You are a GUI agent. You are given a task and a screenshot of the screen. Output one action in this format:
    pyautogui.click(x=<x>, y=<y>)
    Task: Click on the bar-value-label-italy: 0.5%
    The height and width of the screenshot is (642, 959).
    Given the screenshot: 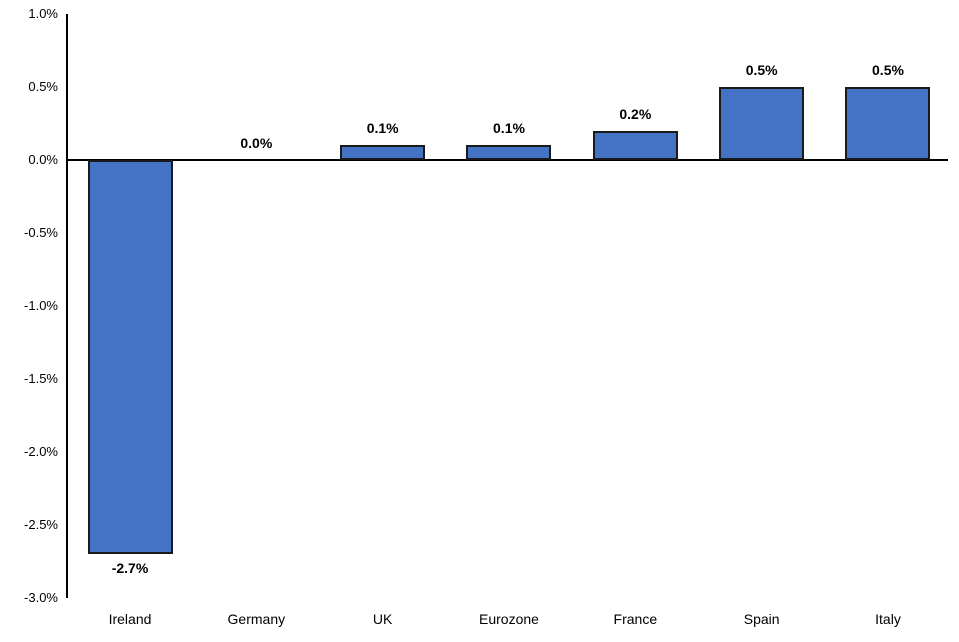 What is the action you would take?
    pyautogui.click(x=888, y=70)
    